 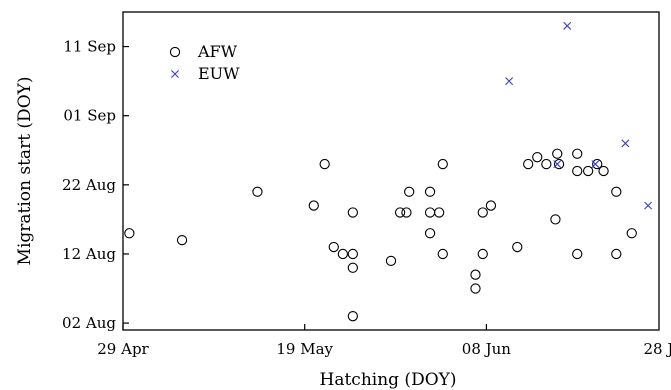 I want to click on legend-label-euw: EUW, so click(x=219, y=73).